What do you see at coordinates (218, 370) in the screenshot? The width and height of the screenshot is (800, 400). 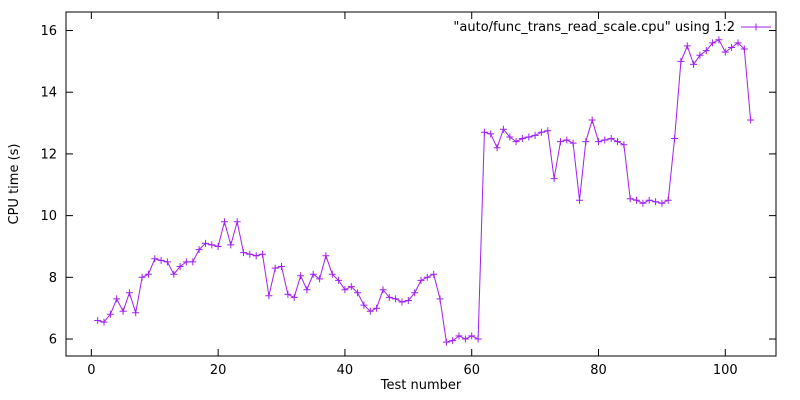 I see `x-tick-label: 20` at bounding box center [218, 370].